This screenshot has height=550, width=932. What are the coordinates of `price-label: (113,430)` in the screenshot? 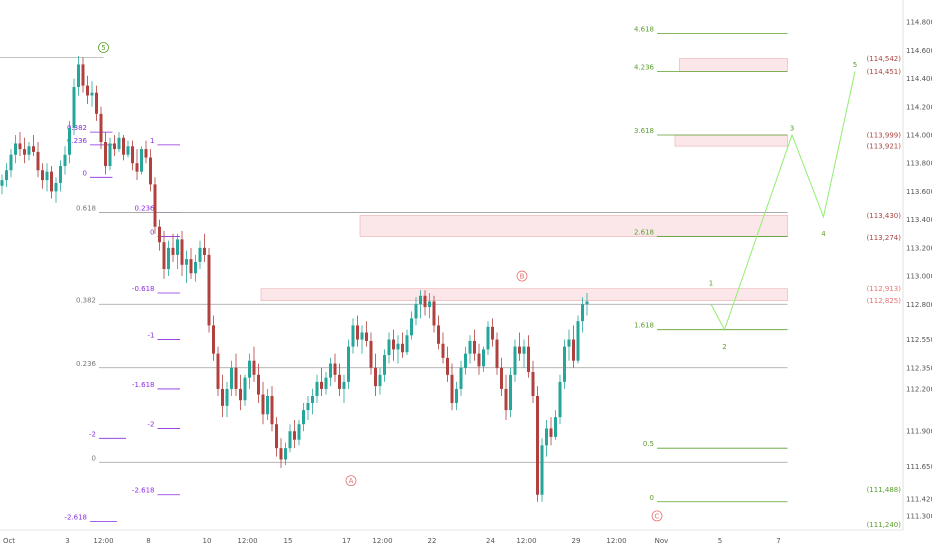 It's located at (884, 216).